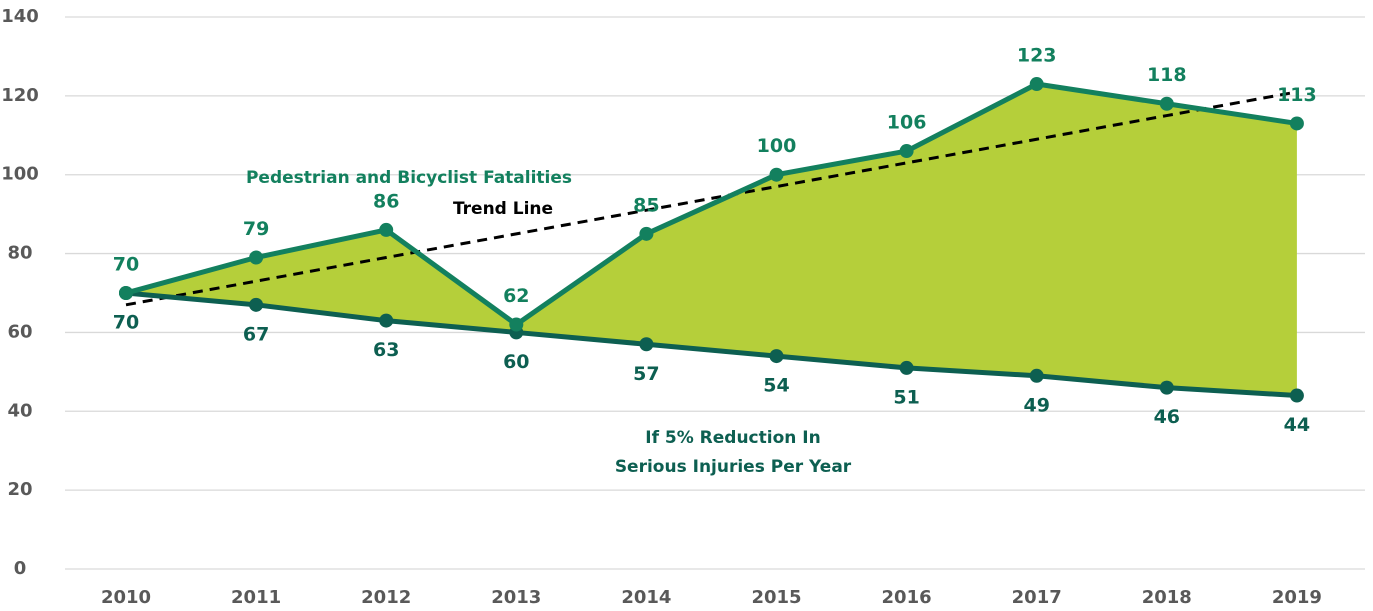 Image resolution: width=1373 pixels, height=611 pixels. Describe the element at coordinates (1036, 405) in the screenshot. I see `data-label: 49` at that location.